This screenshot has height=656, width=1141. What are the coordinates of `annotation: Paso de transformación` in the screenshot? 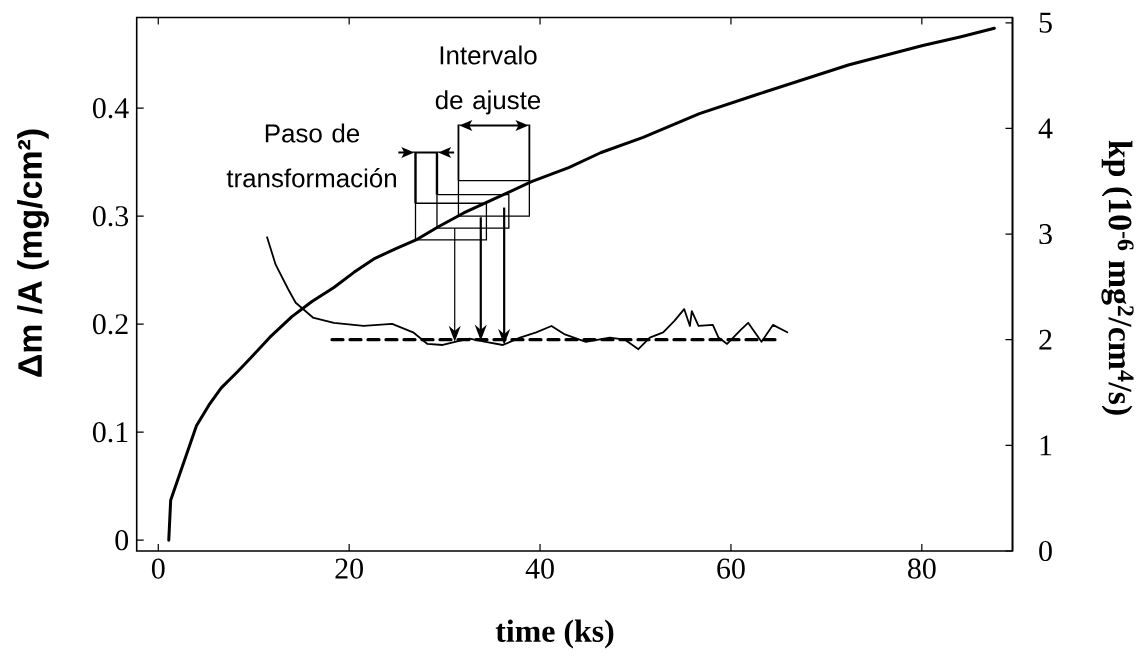 It's located at (311, 155).